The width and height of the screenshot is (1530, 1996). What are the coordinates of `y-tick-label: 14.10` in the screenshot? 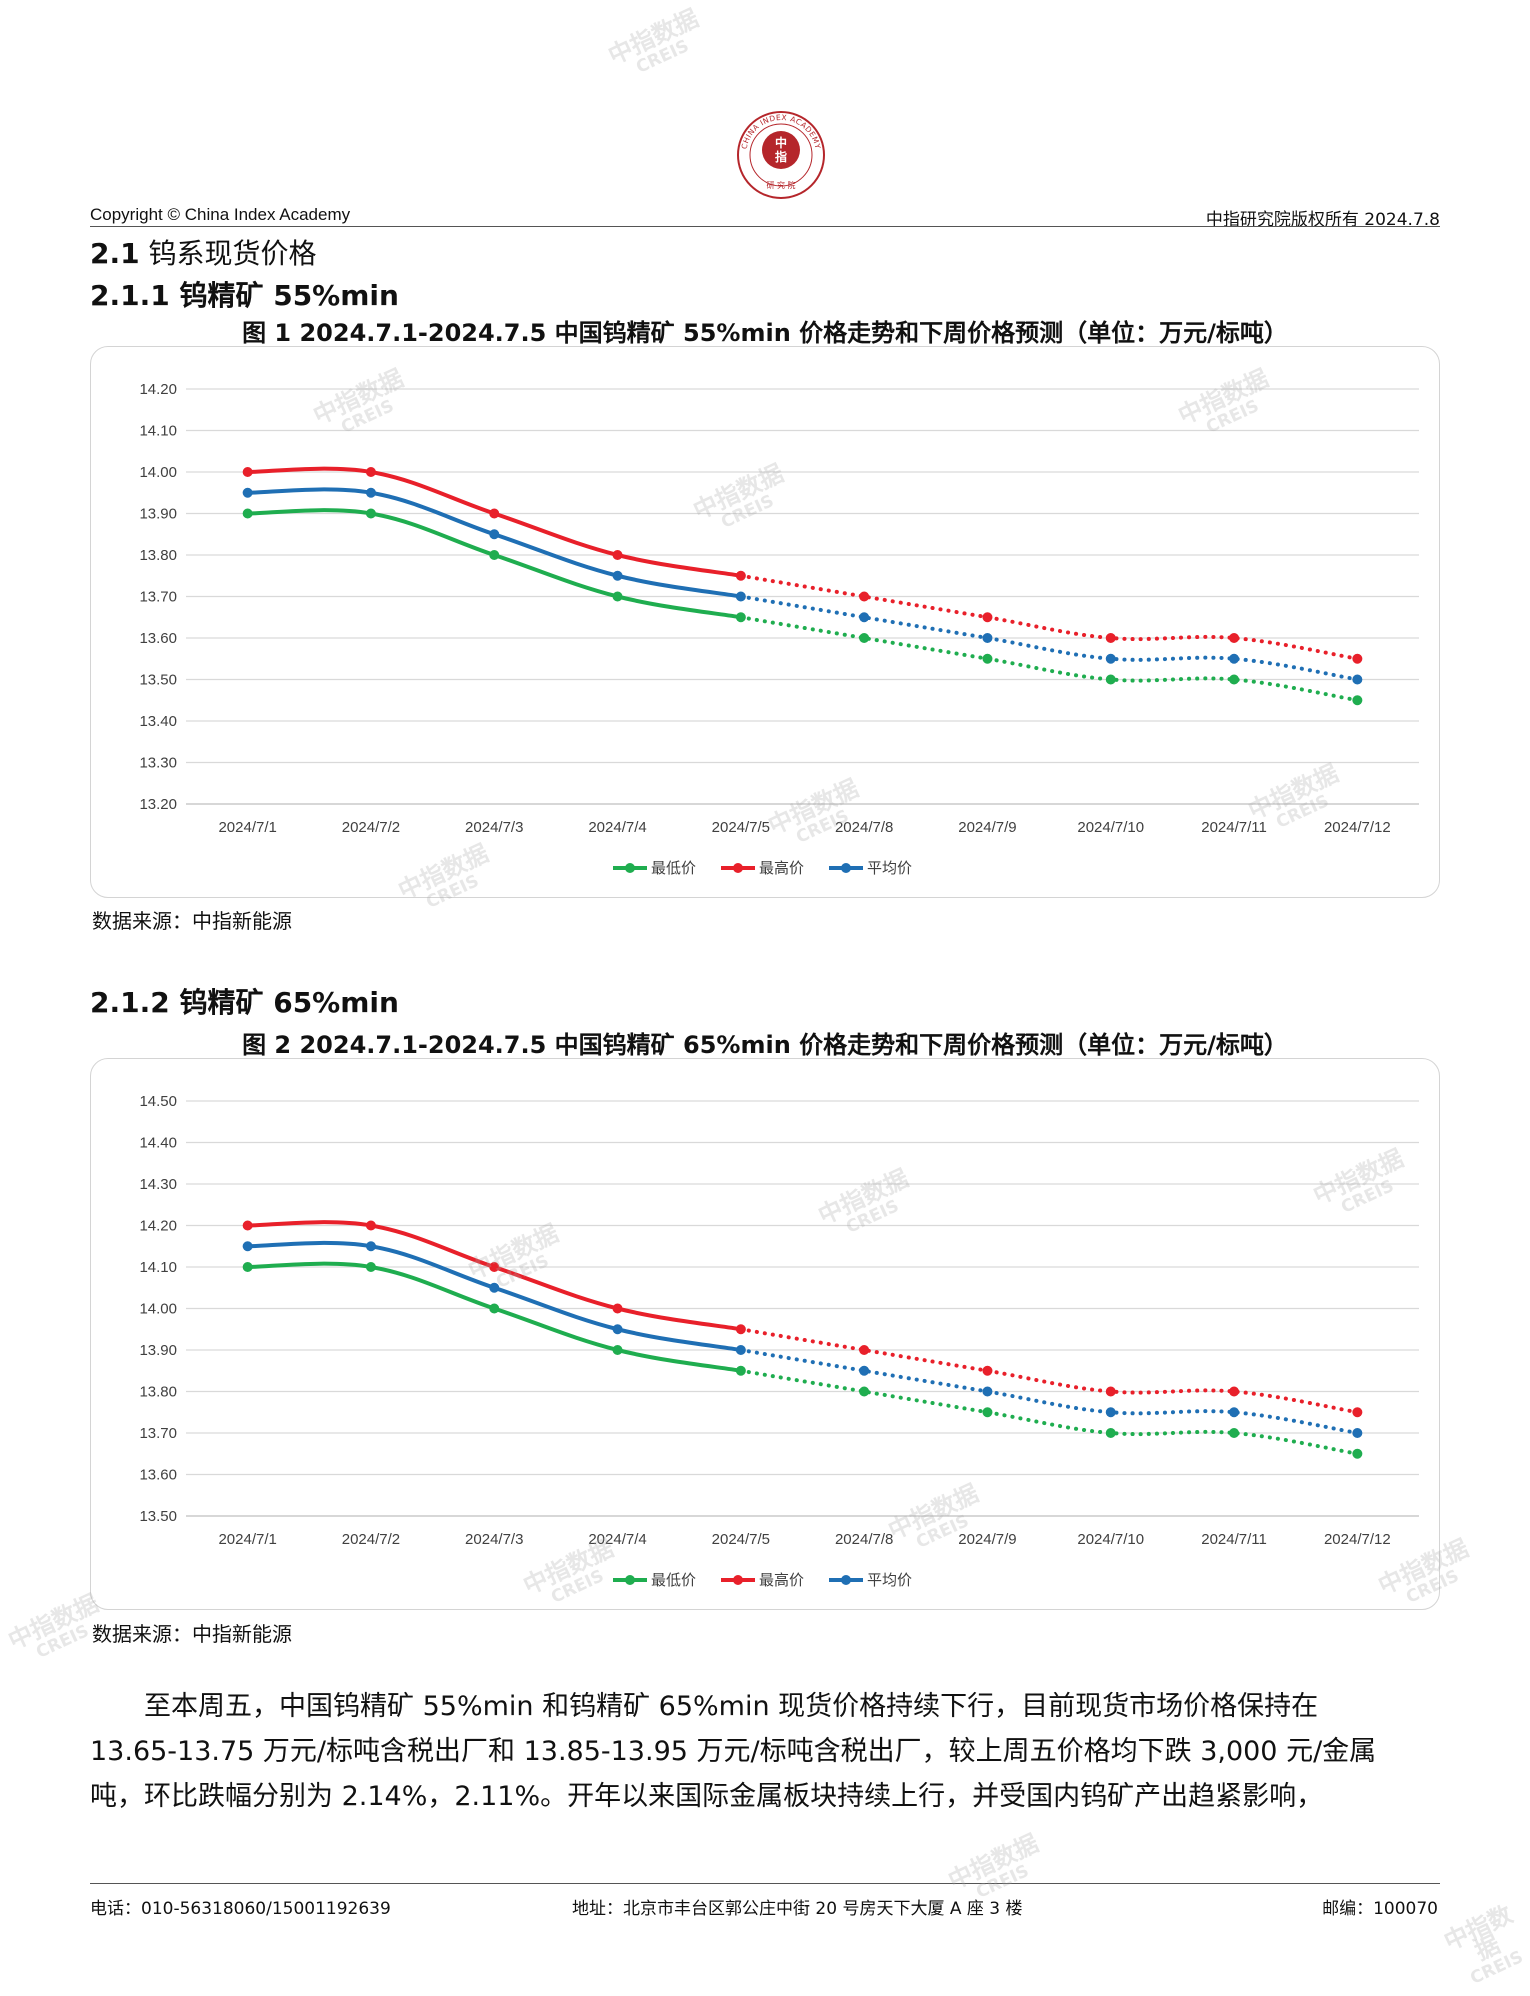 It's located at (158, 1267).